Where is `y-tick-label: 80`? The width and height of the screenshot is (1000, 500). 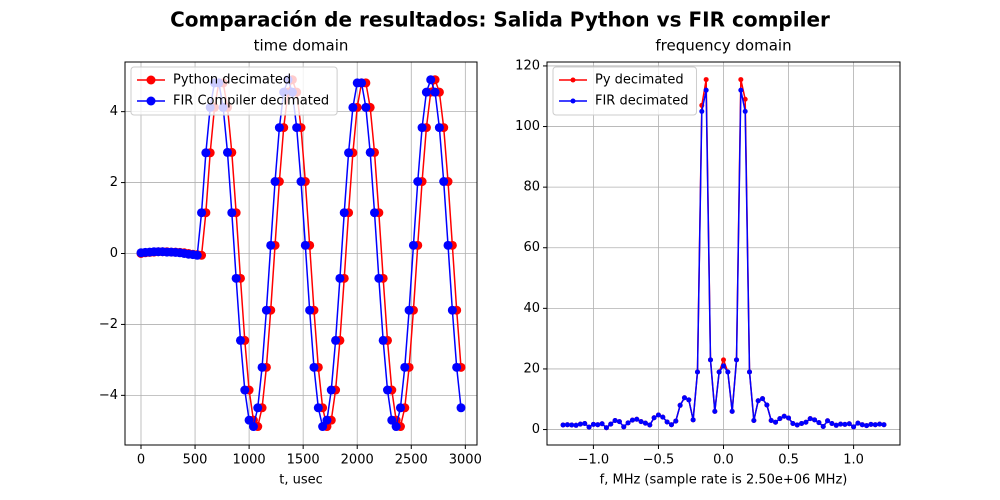
y-tick-label: 80 is located at coordinates (531, 187).